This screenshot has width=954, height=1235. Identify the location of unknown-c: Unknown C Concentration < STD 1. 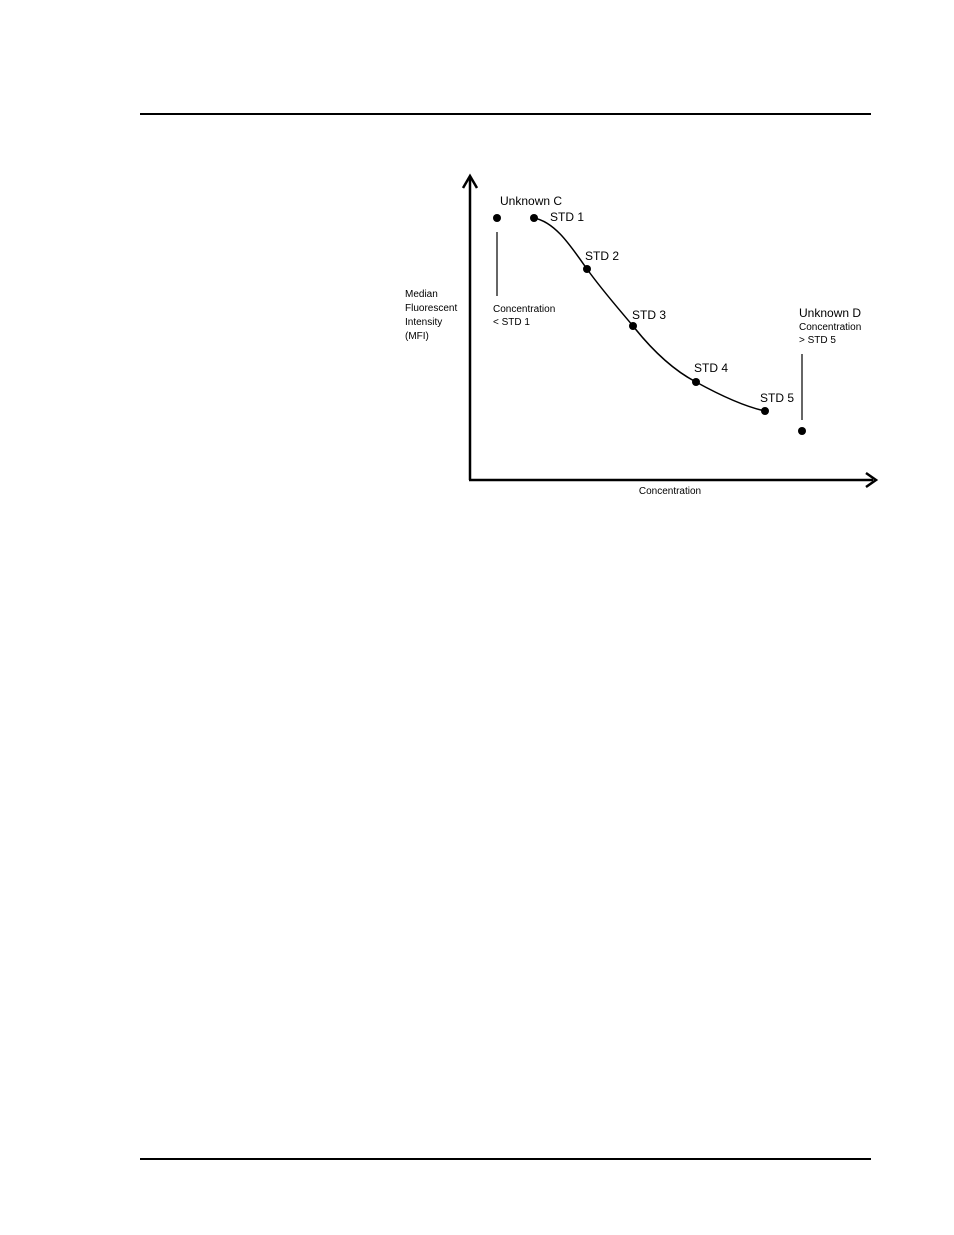
(527, 261).